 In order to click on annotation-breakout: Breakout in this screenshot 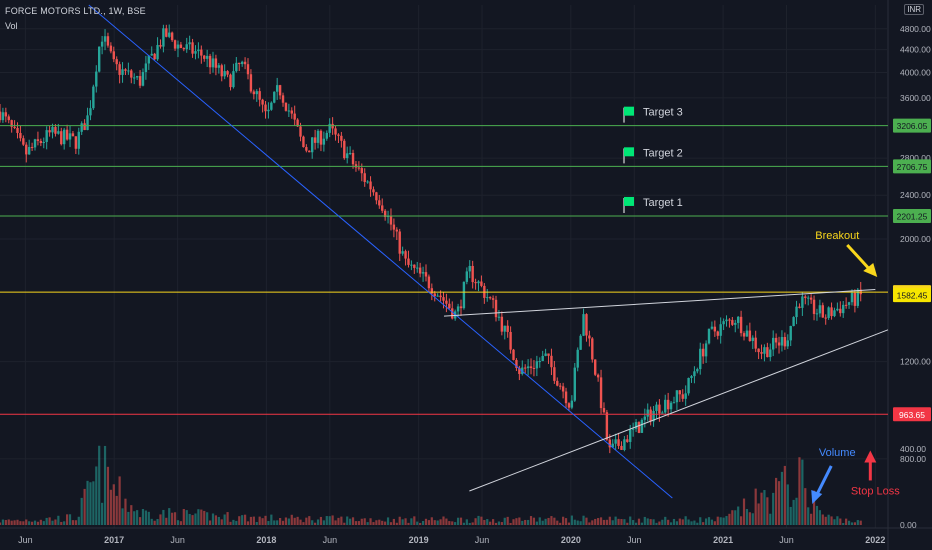, I will do `click(837, 236)`.